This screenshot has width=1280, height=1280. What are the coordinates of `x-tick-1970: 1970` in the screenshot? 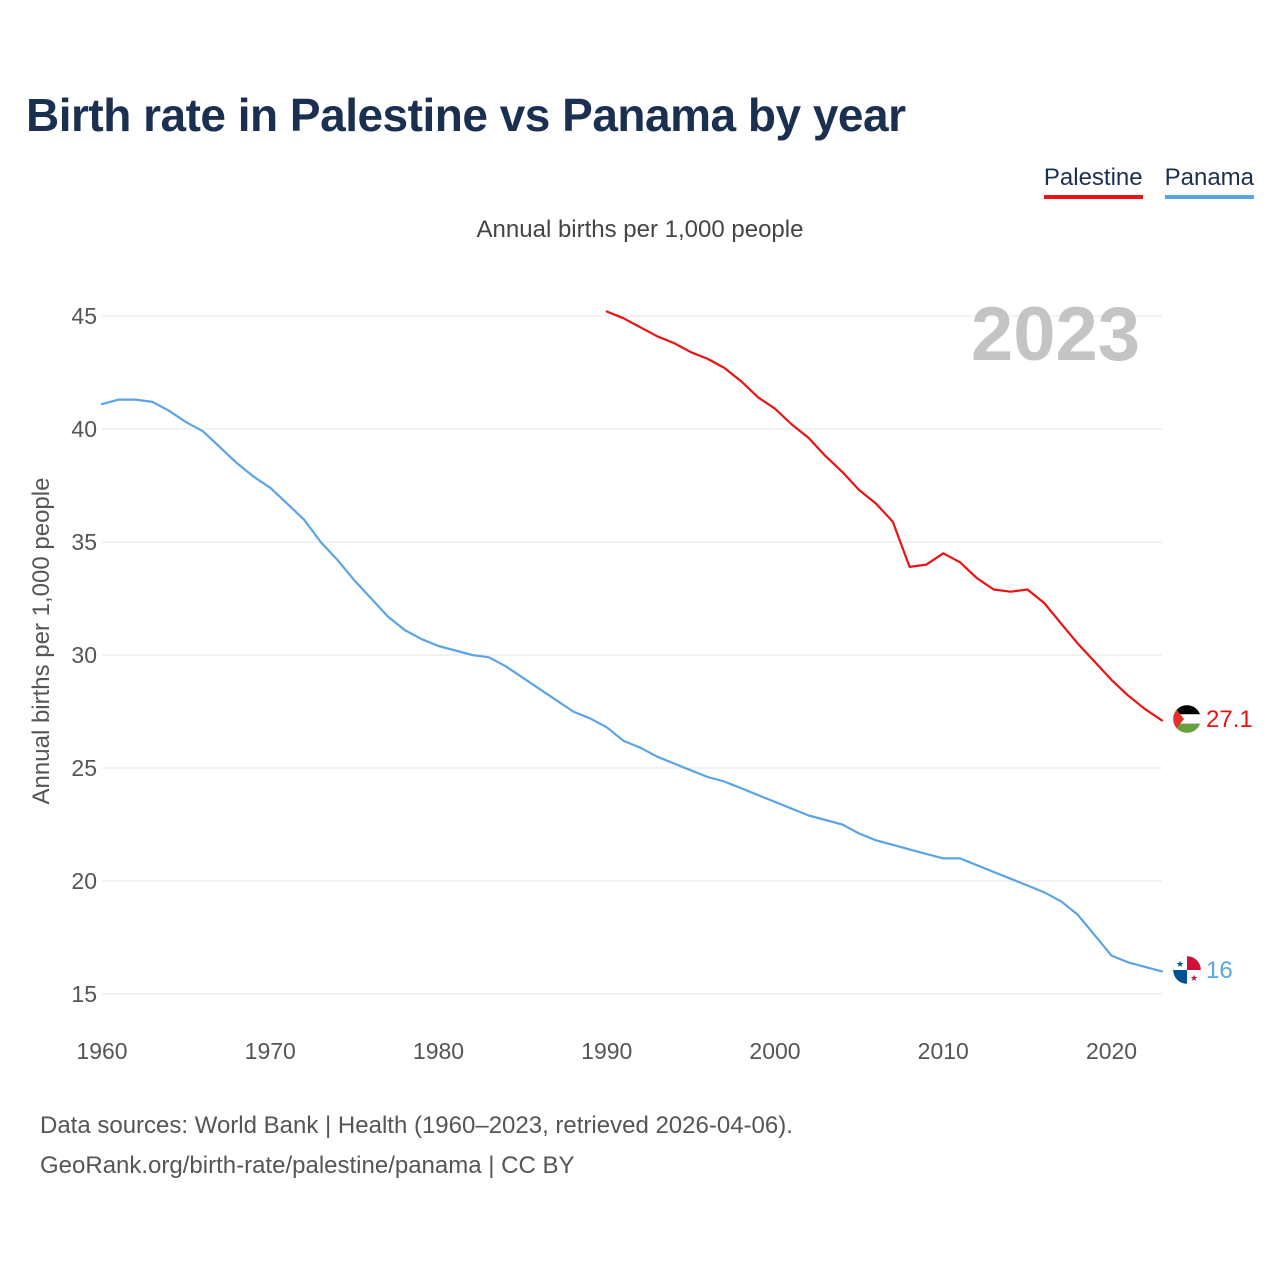 It's located at (270, 1051).